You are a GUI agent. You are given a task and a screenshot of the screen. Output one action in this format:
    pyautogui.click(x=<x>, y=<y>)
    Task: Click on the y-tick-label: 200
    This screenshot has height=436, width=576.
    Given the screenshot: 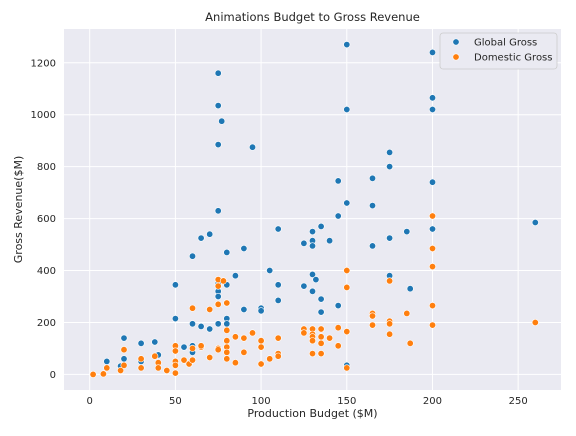 What is the action you would take?
    pyautogui.click(x=46, y=323)
    